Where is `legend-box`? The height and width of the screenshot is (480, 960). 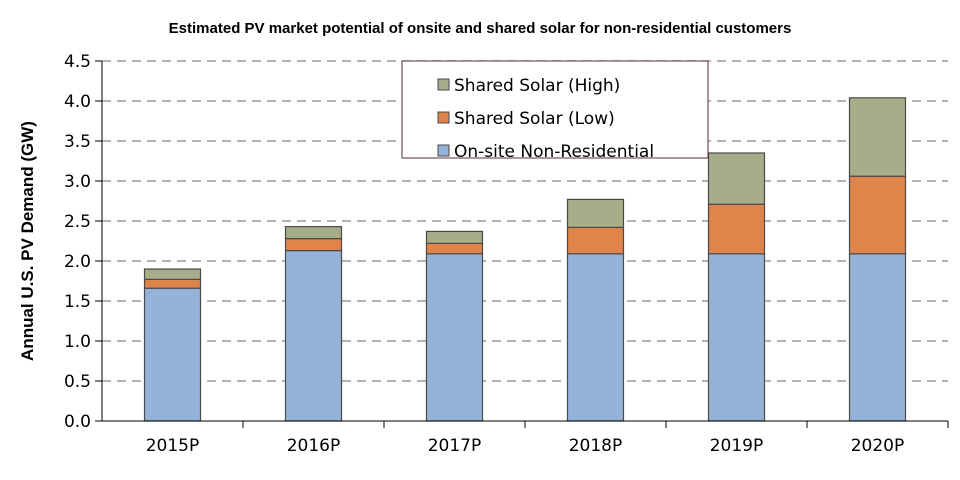
legend-box is located at coordinates (555, 109).